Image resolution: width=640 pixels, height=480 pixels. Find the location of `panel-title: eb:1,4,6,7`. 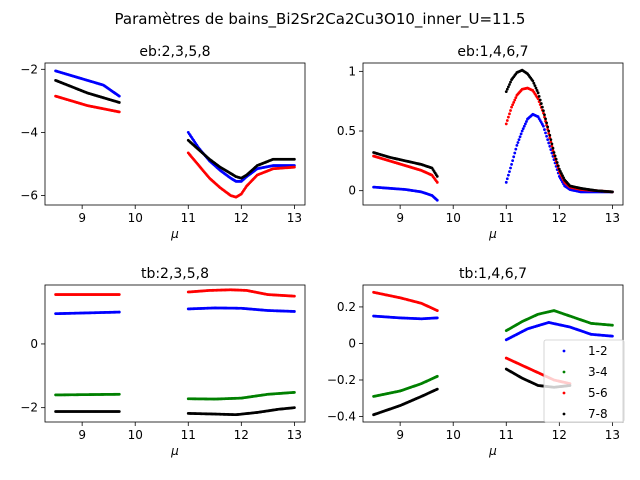

panel-title: eb:1,4,6,7 is located at coordinates (492, 52).